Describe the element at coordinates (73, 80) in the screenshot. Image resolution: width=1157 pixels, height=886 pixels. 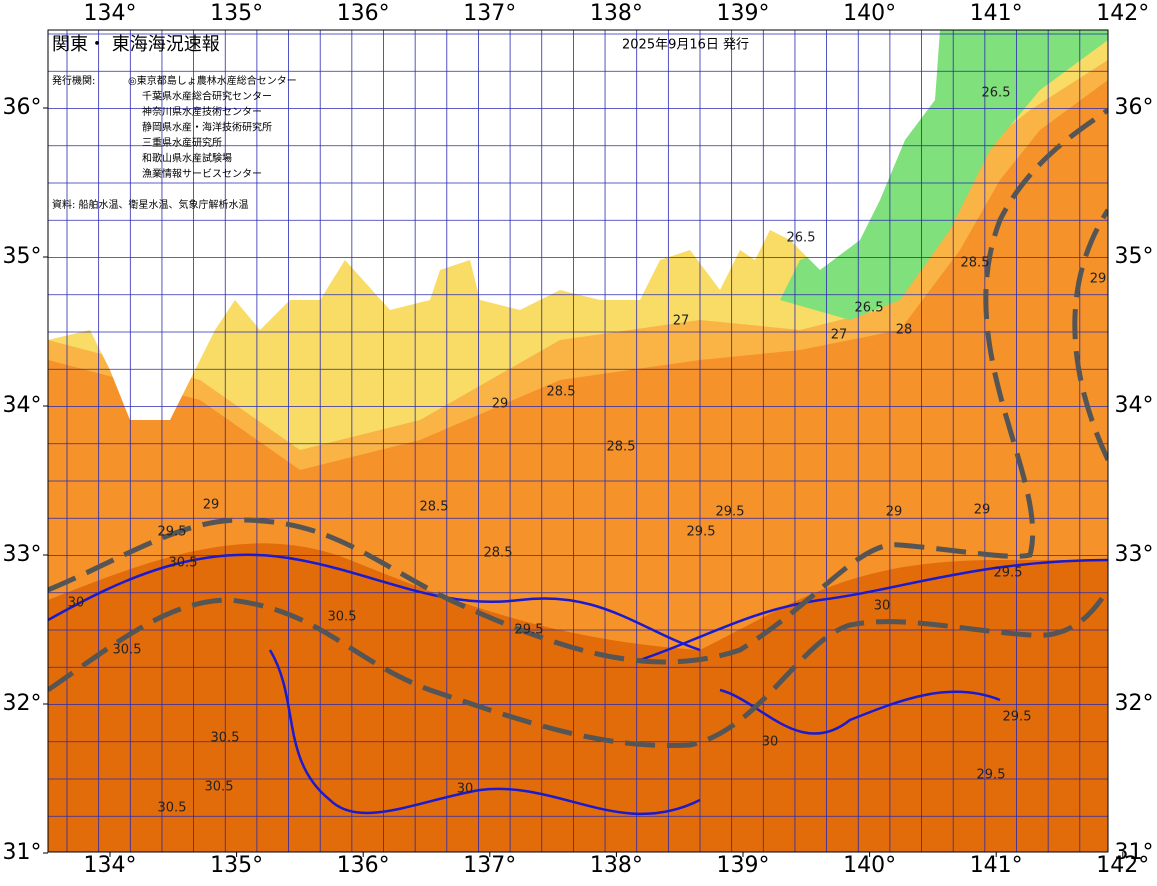
I see `agencies-label: 発行機関:` at that location.